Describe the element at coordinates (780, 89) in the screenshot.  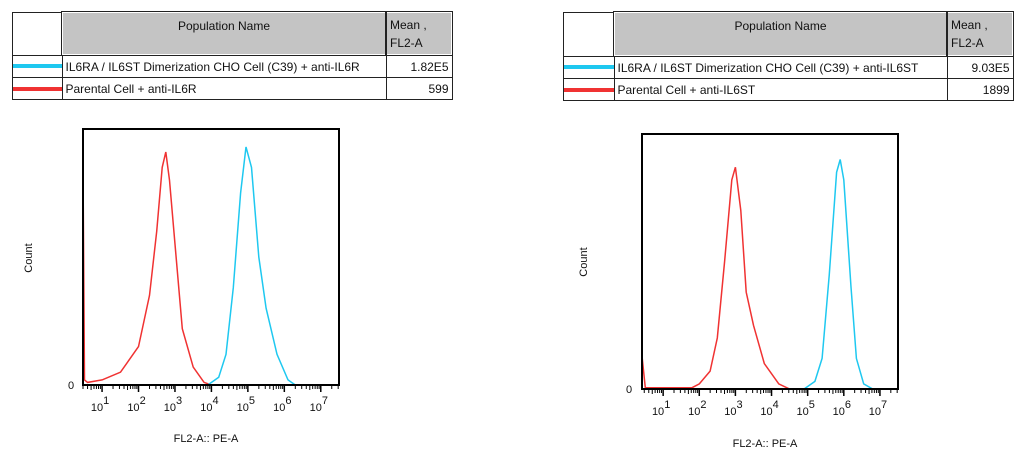
I see `population-name: Parental Cell + anti-IL6ST` at that location.